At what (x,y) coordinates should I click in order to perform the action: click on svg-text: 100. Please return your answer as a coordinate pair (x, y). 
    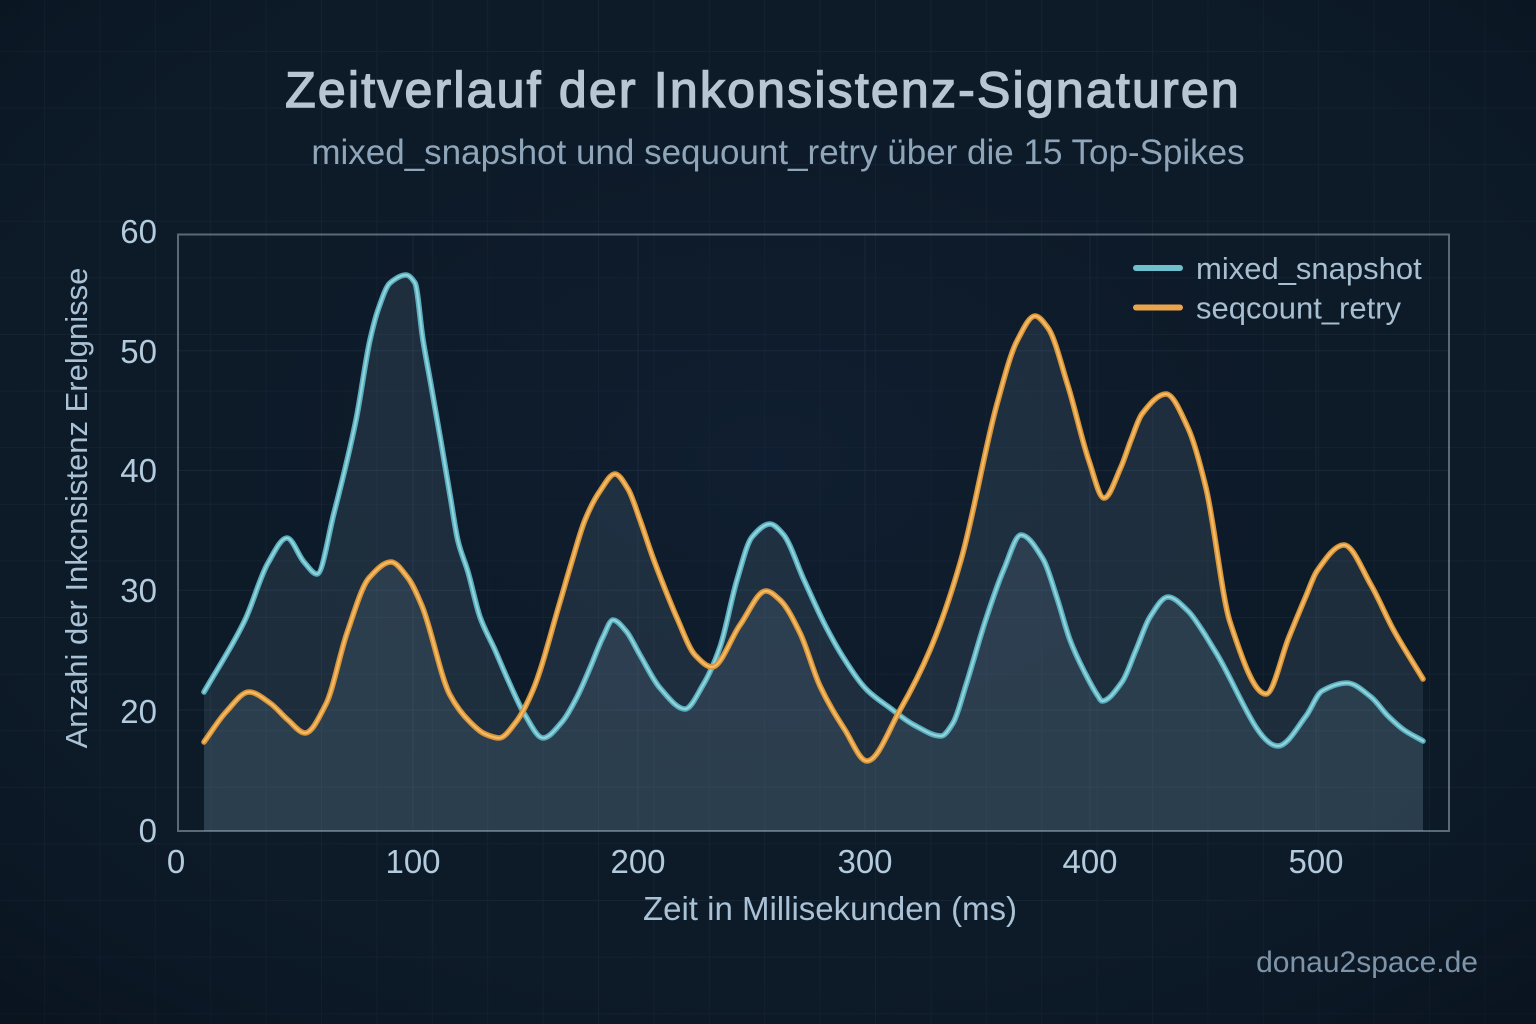
    Looking at the image, I should click on (412, 861).